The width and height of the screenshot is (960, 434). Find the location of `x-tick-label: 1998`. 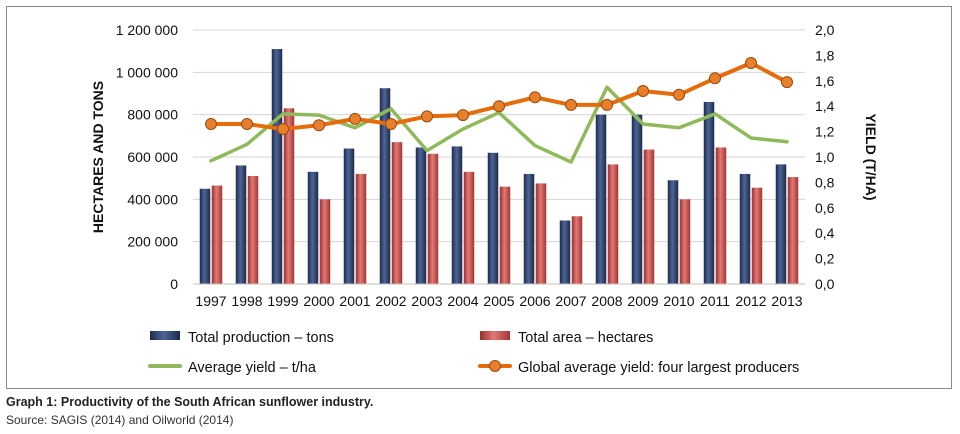

x-tick-label: 1998 is located at coordinates (246, 301).